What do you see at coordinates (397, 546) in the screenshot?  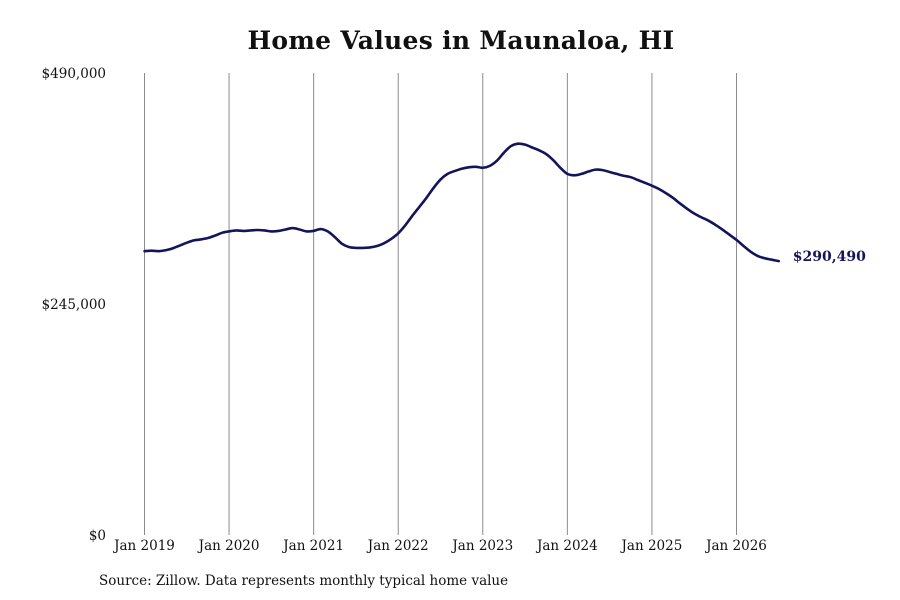 I see `x-tick-label: Jan 2022` at bounding box center [397, 546].